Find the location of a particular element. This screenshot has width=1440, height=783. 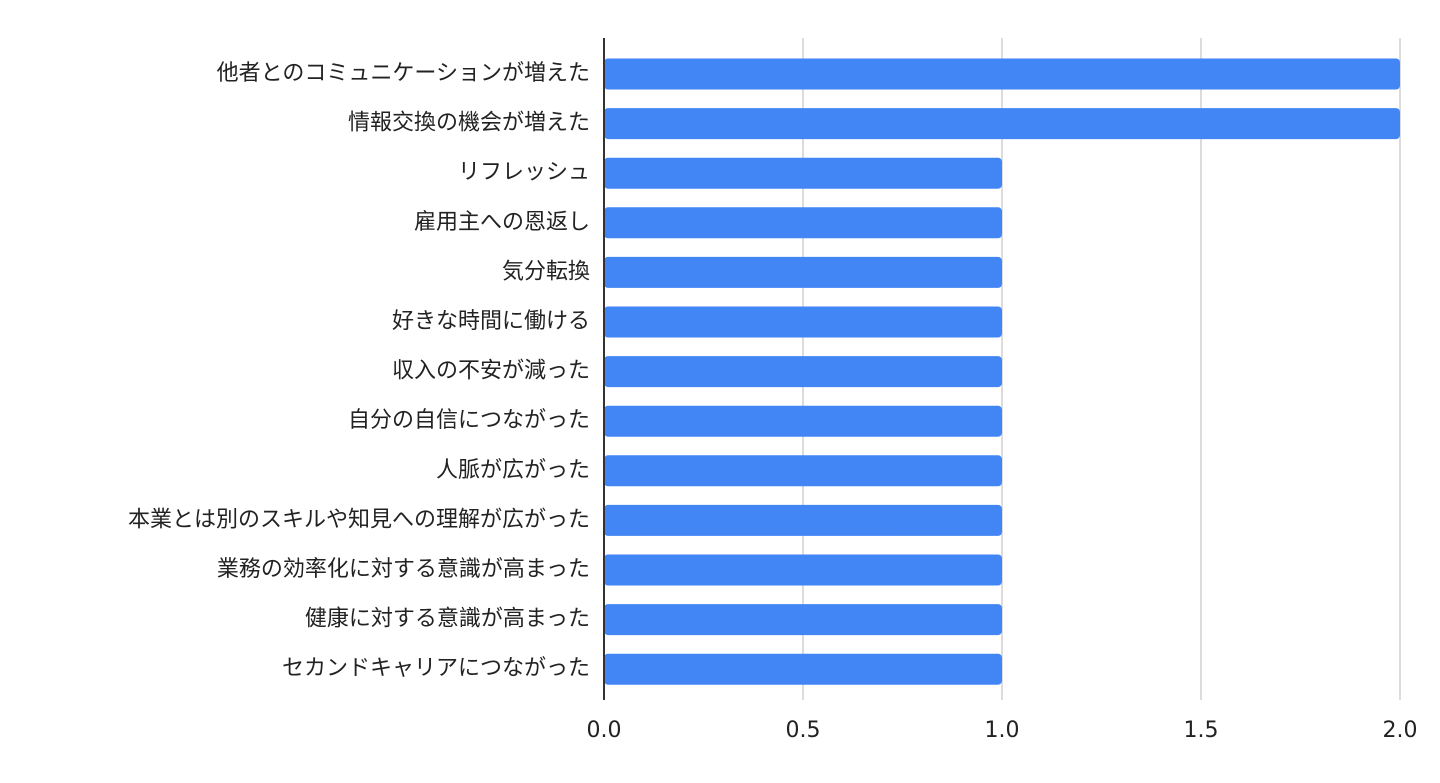

category-label: 情報交換の機会が増えた is located at coordinates (469, 123).